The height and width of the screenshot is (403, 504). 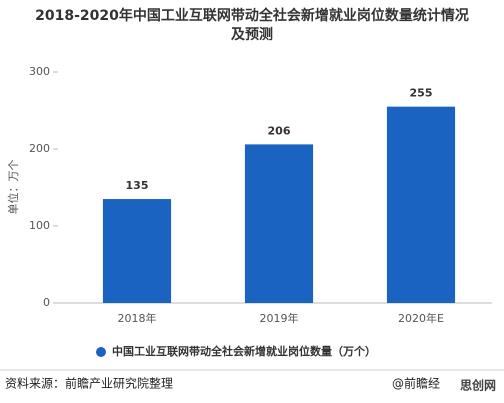 What do you see at coordinates (39, 71) in the screenshot?
I see `y-tick-label: 300` at bounding box center [39, 71].